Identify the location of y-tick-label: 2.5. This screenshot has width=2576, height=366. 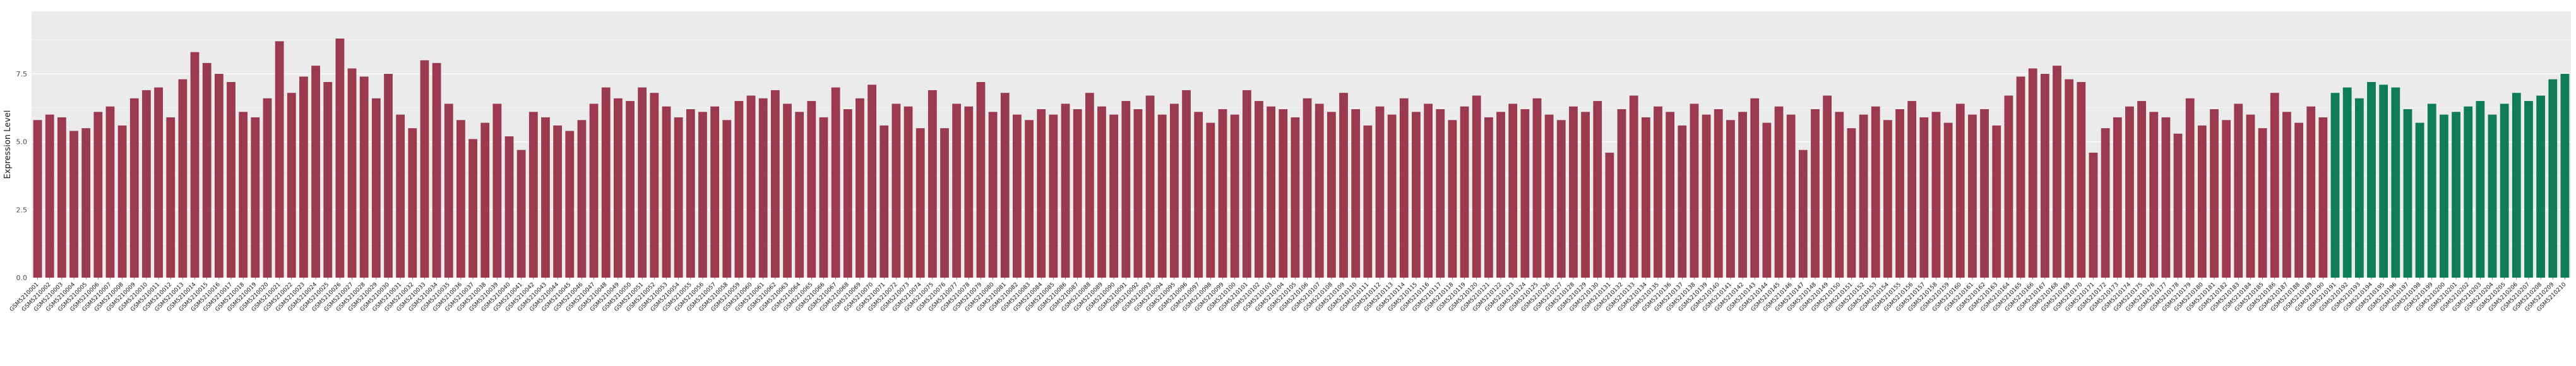
(22, 210).